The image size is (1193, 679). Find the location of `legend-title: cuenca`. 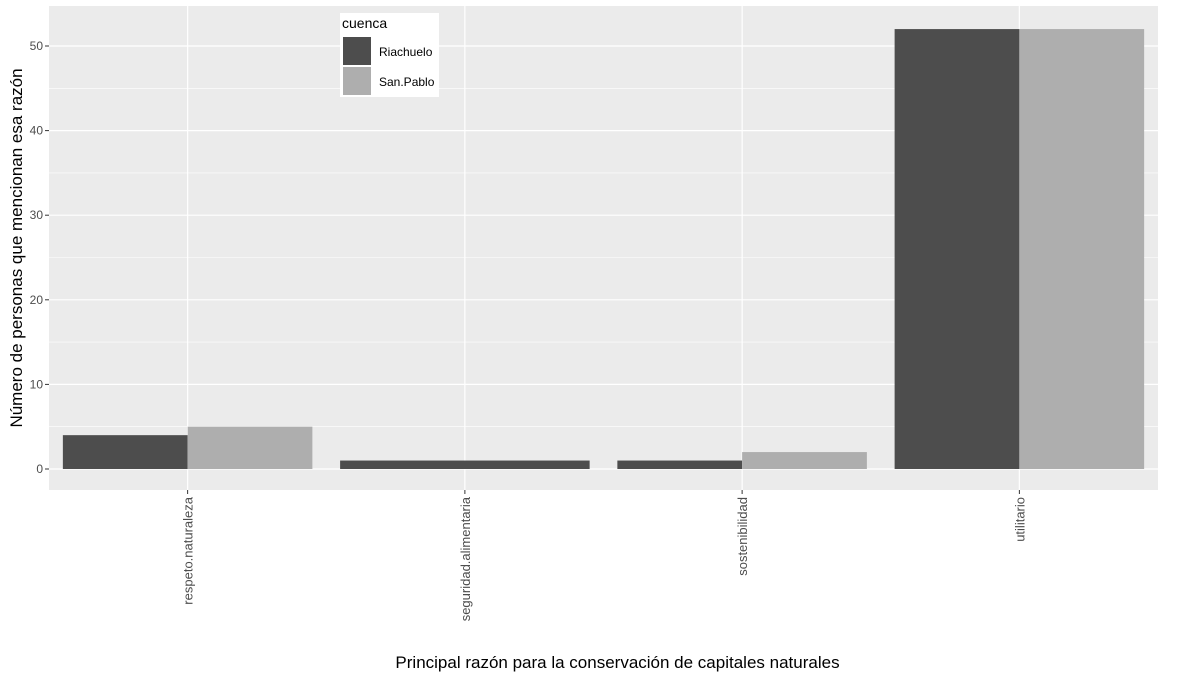

legend-title: cuenca is located at coordinates (364, 23).